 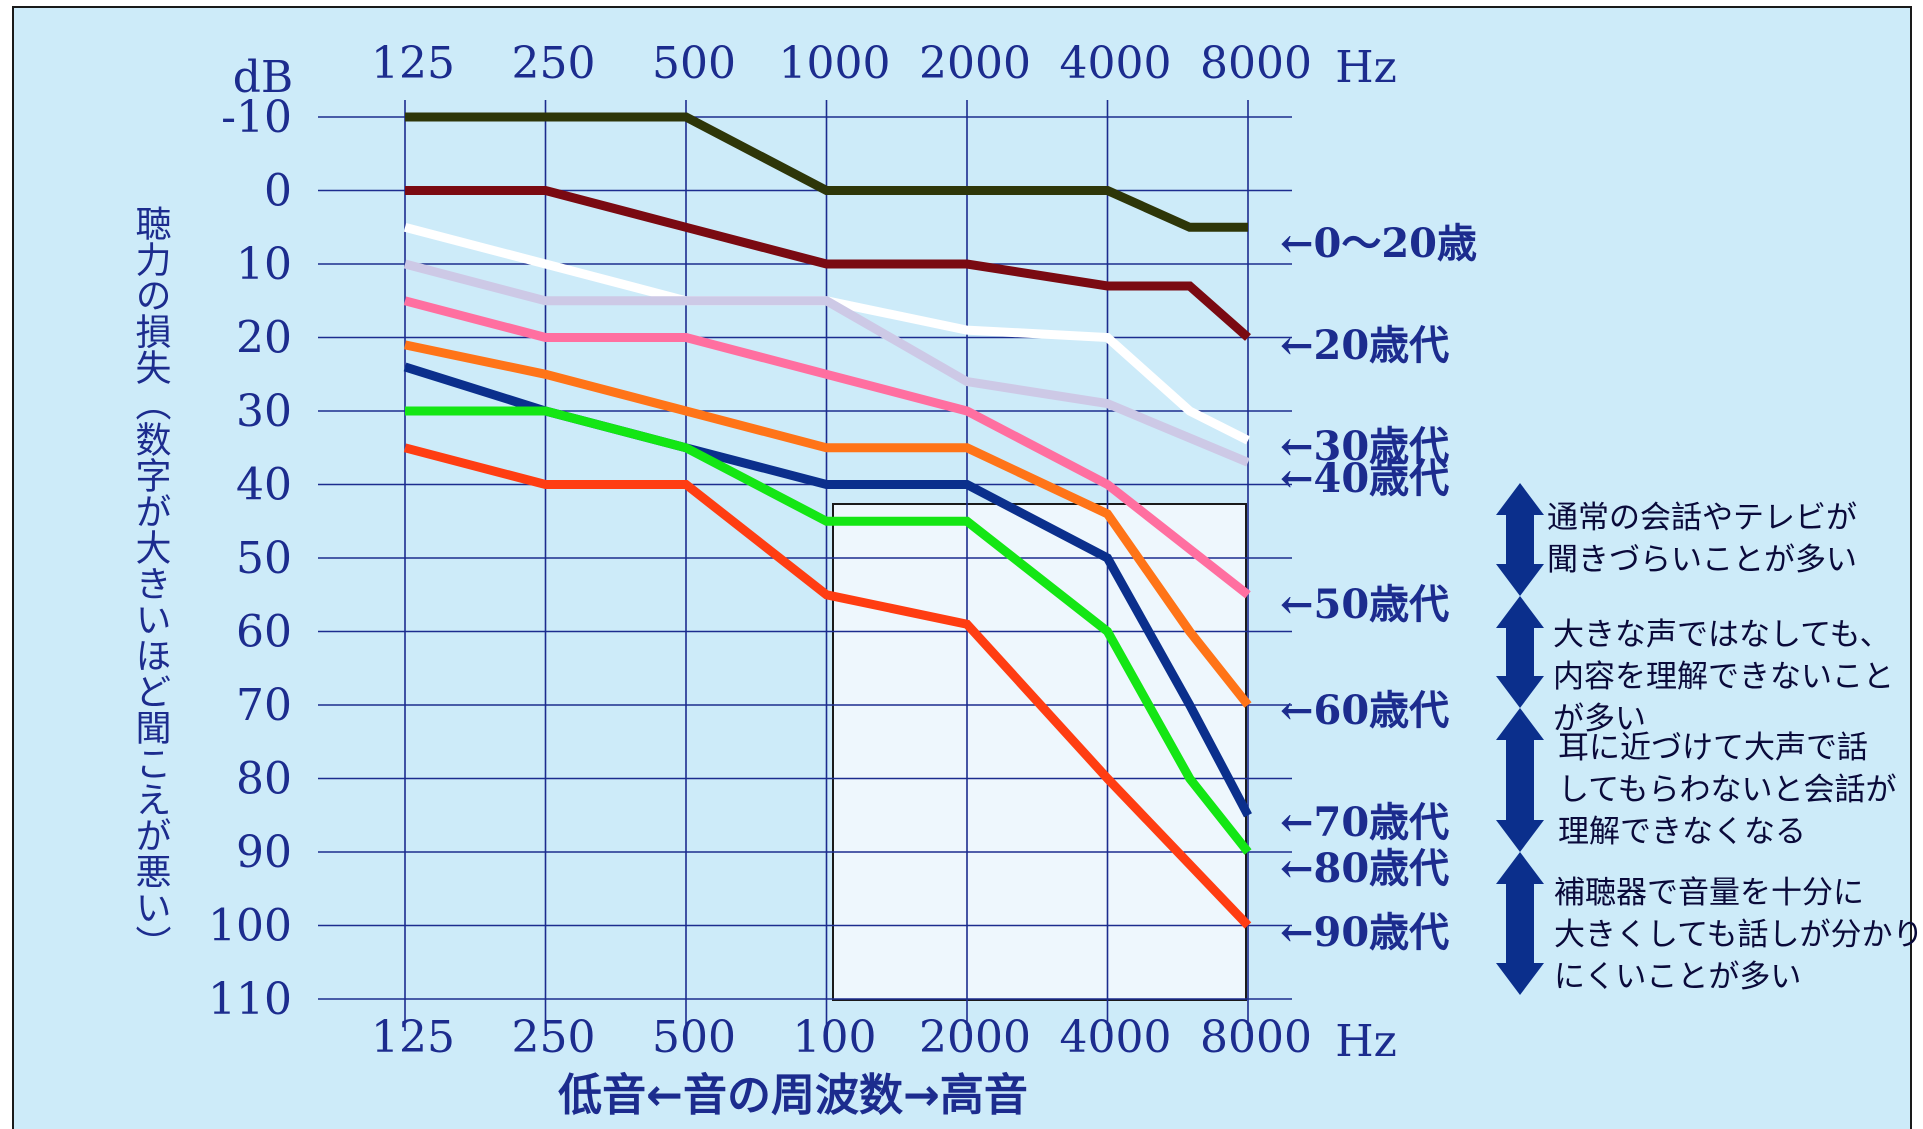 What do you see at coordinates (1738, 935) in the screenshot?
I see `description-text: 大きくしても話しが分かり` at bounding box center [1738, 935].